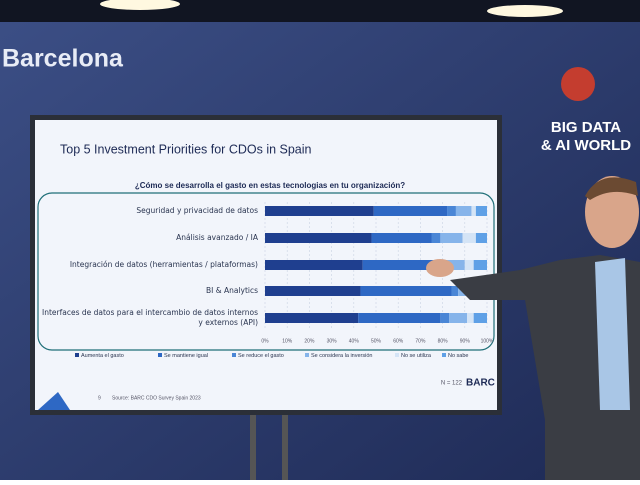 This screenshot has width=640, height=485. I want to click on hand, so click(440, 268).